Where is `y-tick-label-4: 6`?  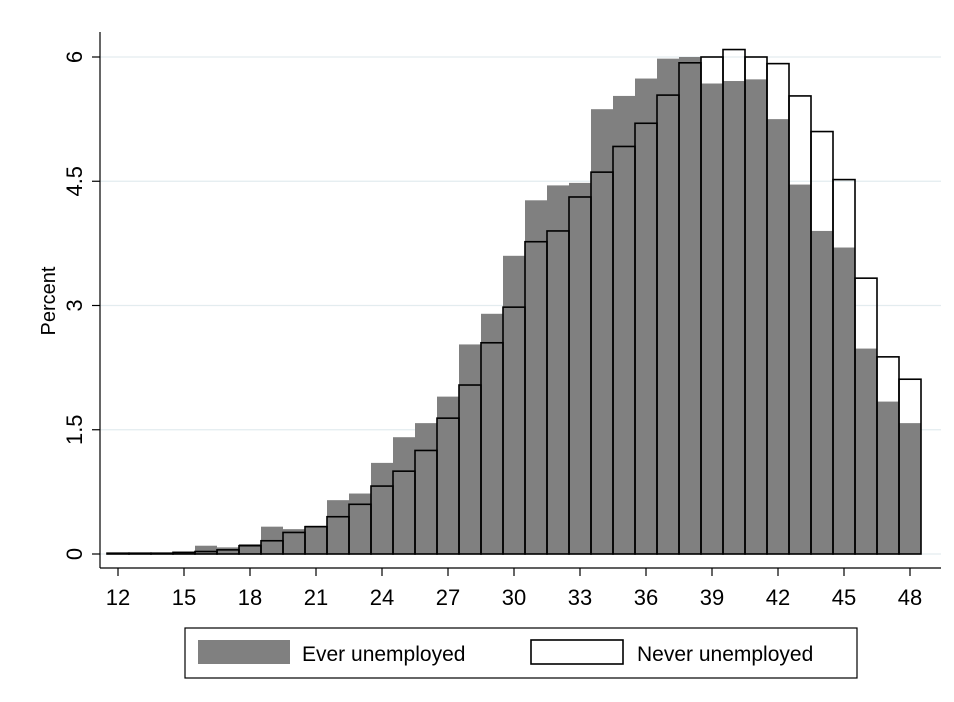 y-tick-label-4: 6 is located at coordinates (74, 57).